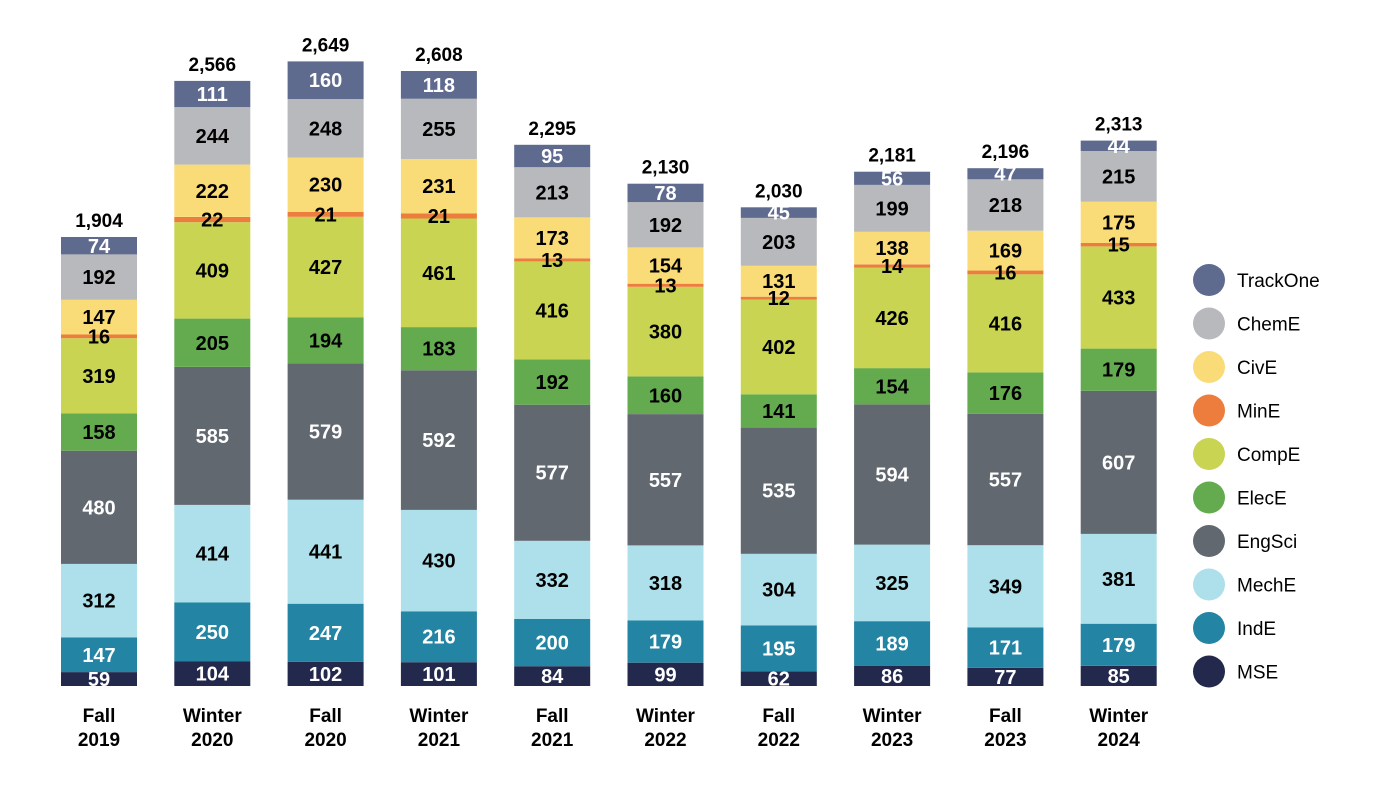  Describe the element at coordinates (1005, 740) in the screenshot. I see `x-tick-label-8-line2: 2023` at that location.